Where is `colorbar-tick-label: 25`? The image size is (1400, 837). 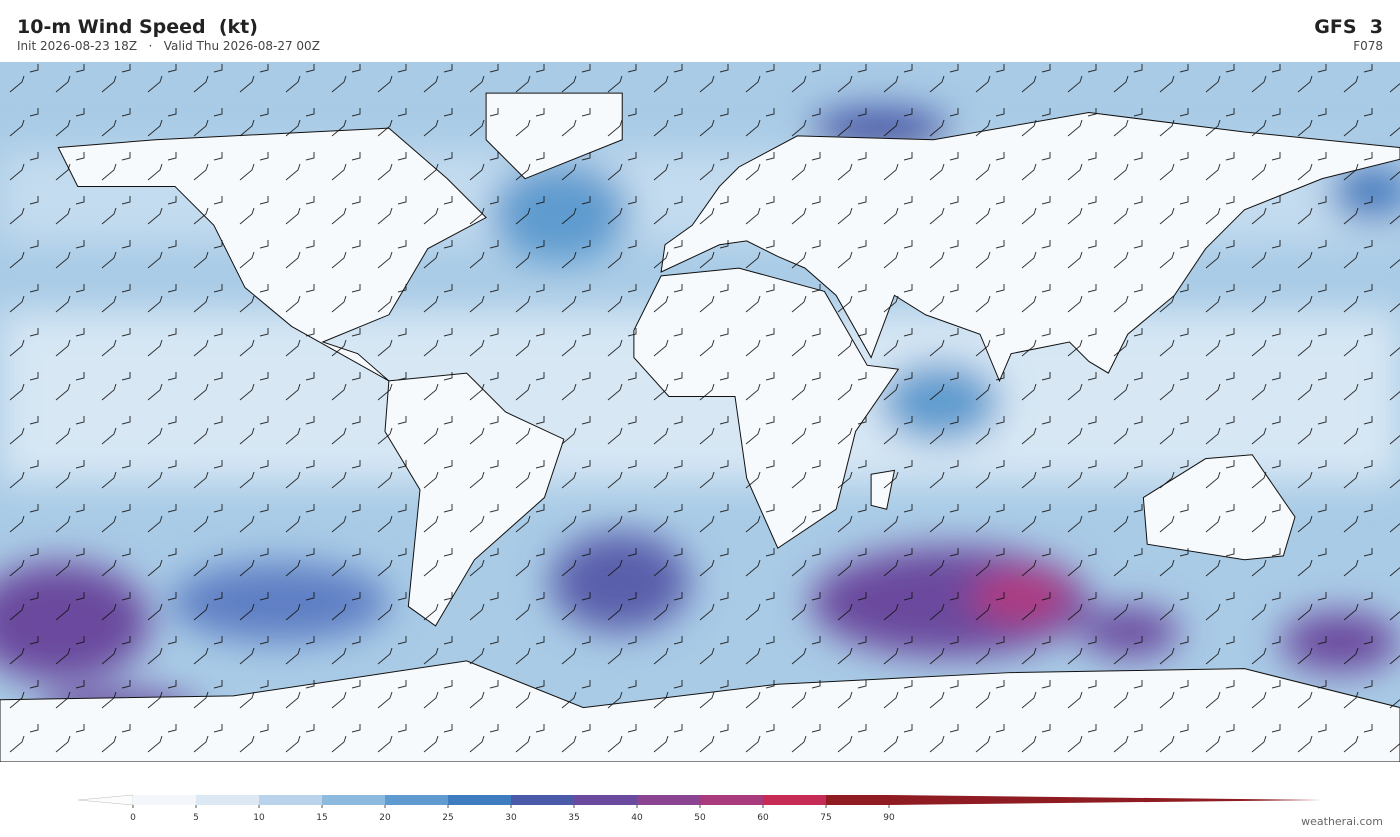 colorbar-tick-label: 25 is located at coordinates (447, 818).